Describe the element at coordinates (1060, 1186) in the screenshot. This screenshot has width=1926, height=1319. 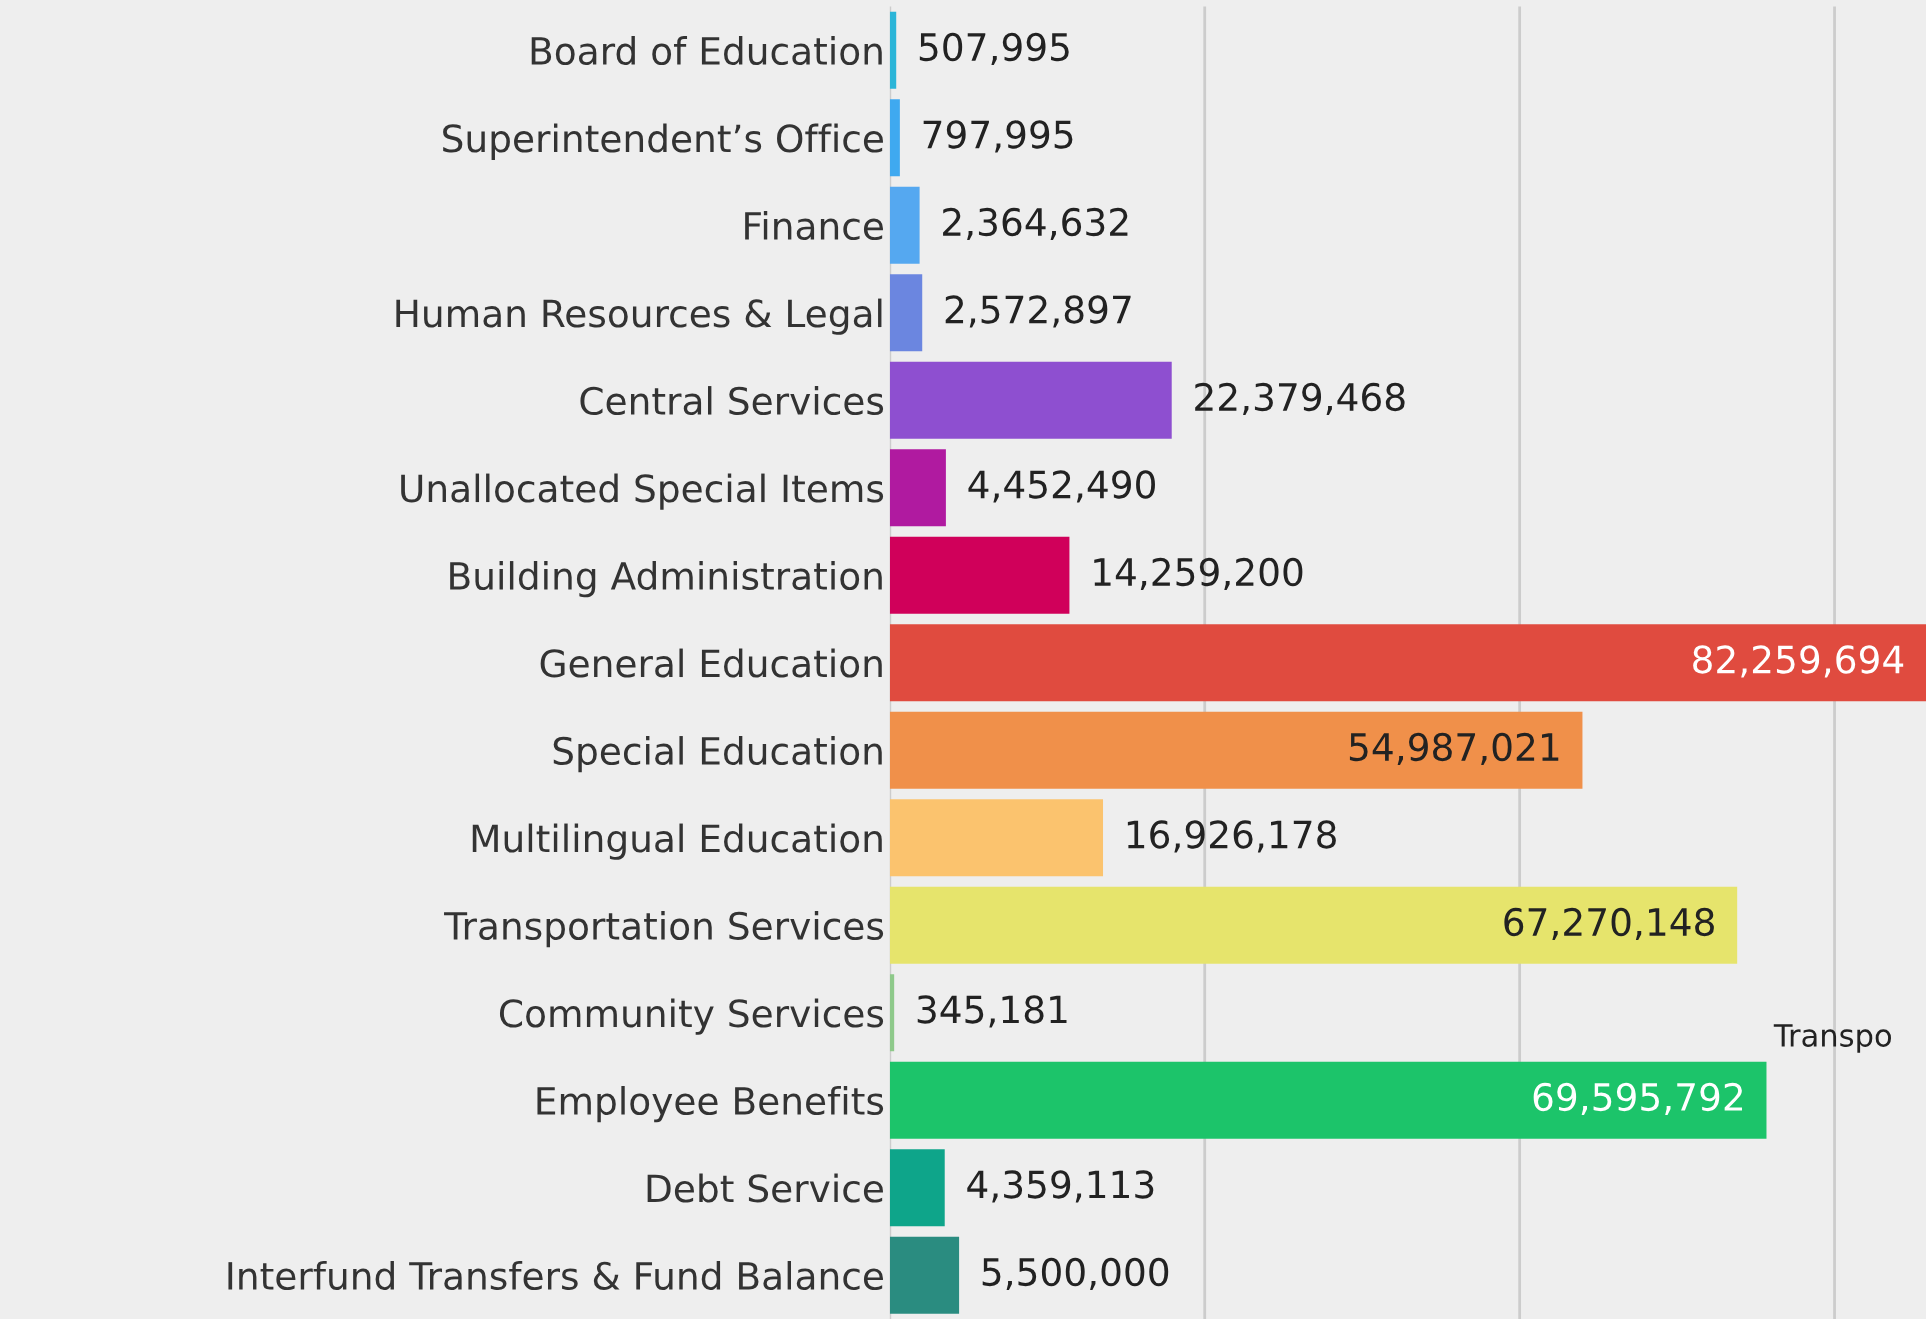
I see `data-label: 4,359,113` at that location.